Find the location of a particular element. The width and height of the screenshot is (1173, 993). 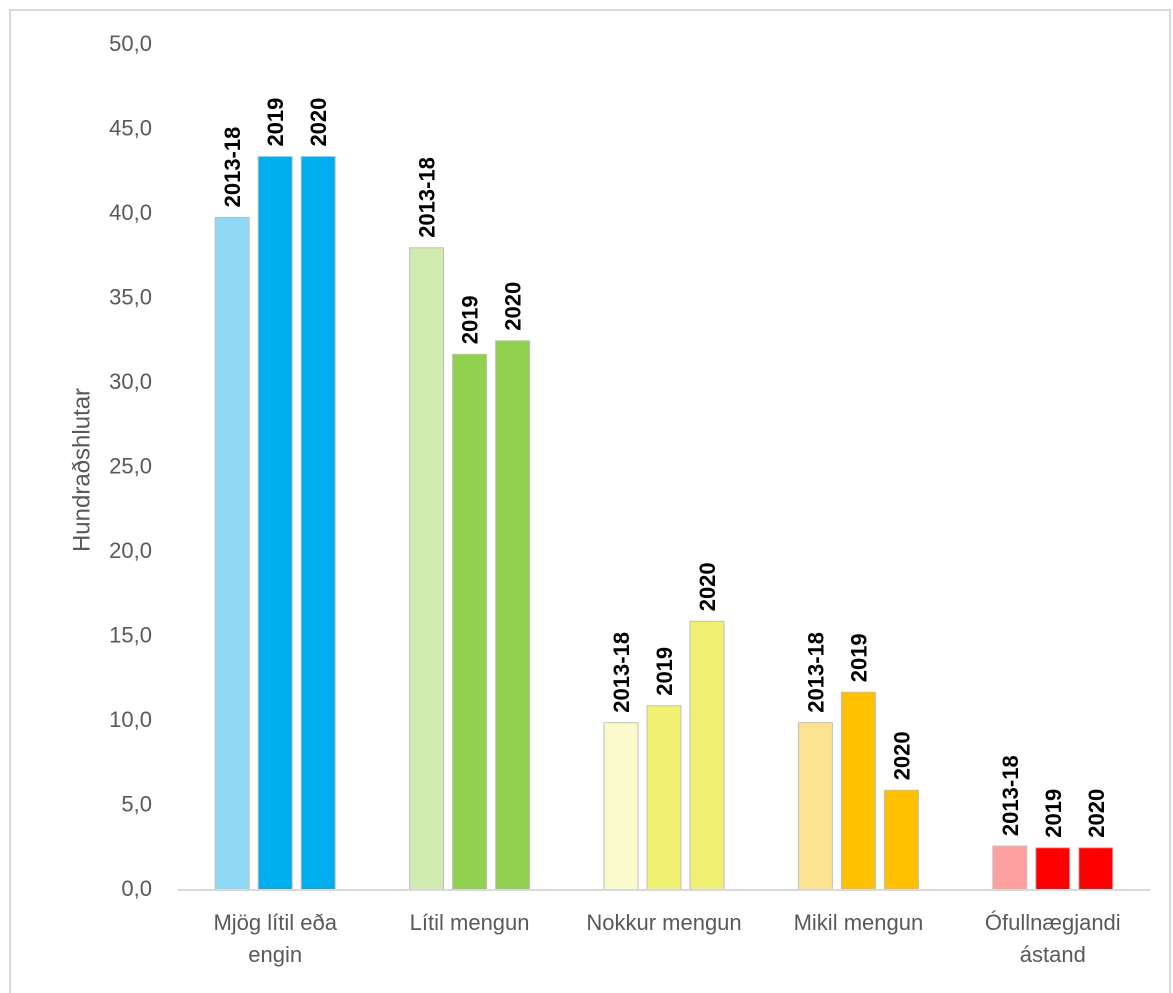

category-label: Mjög lítil eða engin is located at coordinates (275, 938).